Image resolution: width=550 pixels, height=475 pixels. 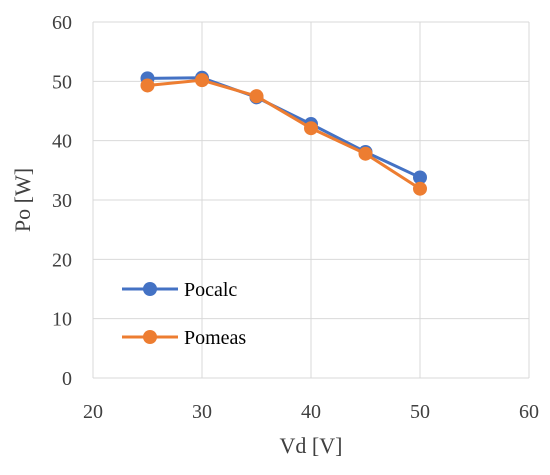 I want to click on legend-item: Pomeas, so click(x=184, y=338).